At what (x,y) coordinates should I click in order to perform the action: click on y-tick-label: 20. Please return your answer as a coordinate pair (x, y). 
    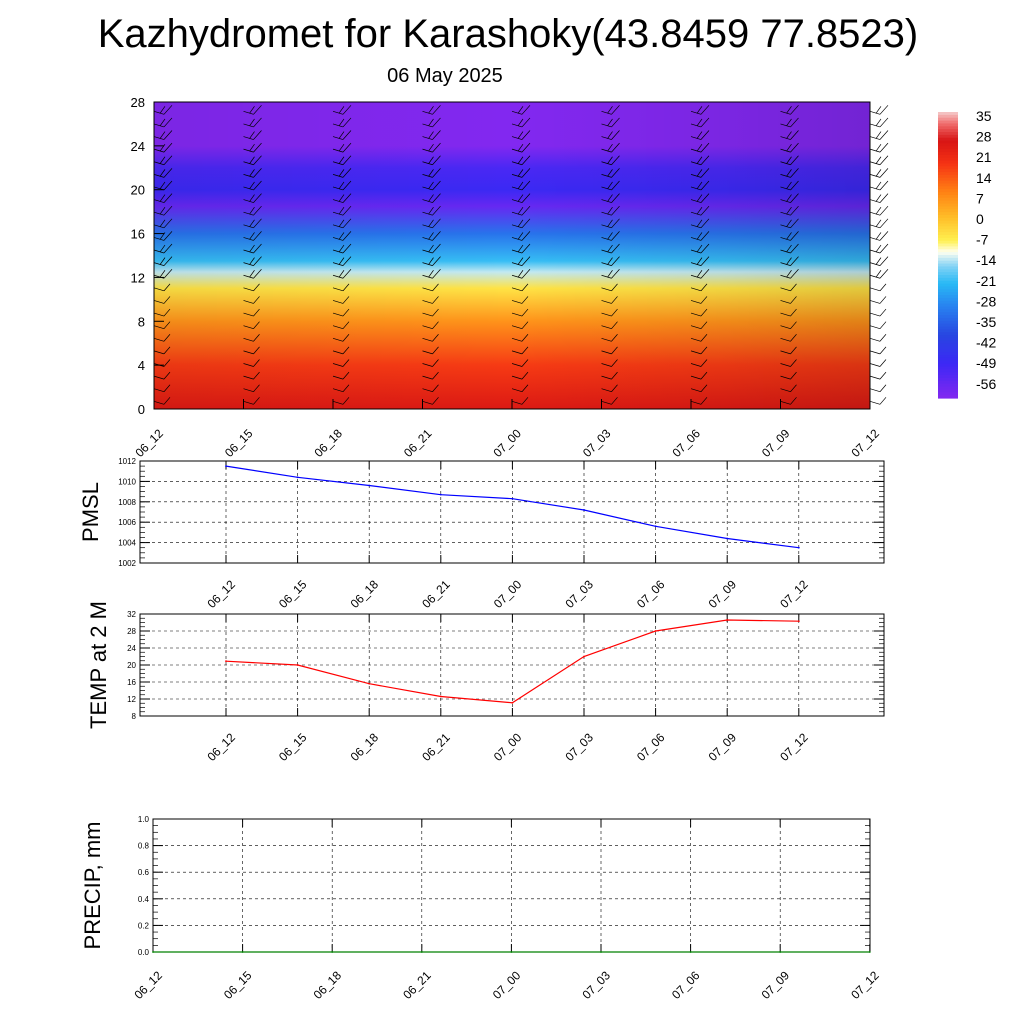
    Looking at the image, I should click on (138, 190).